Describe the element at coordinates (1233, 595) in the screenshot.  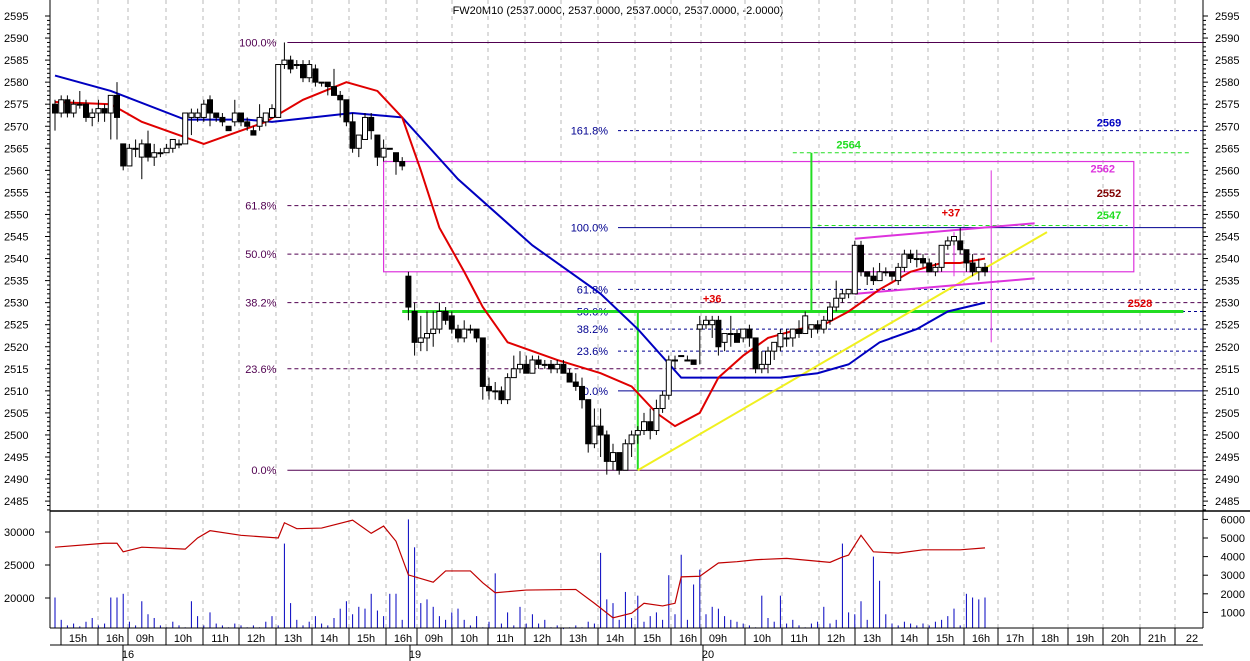
I see `volume-tick-label: 2000` at that location.